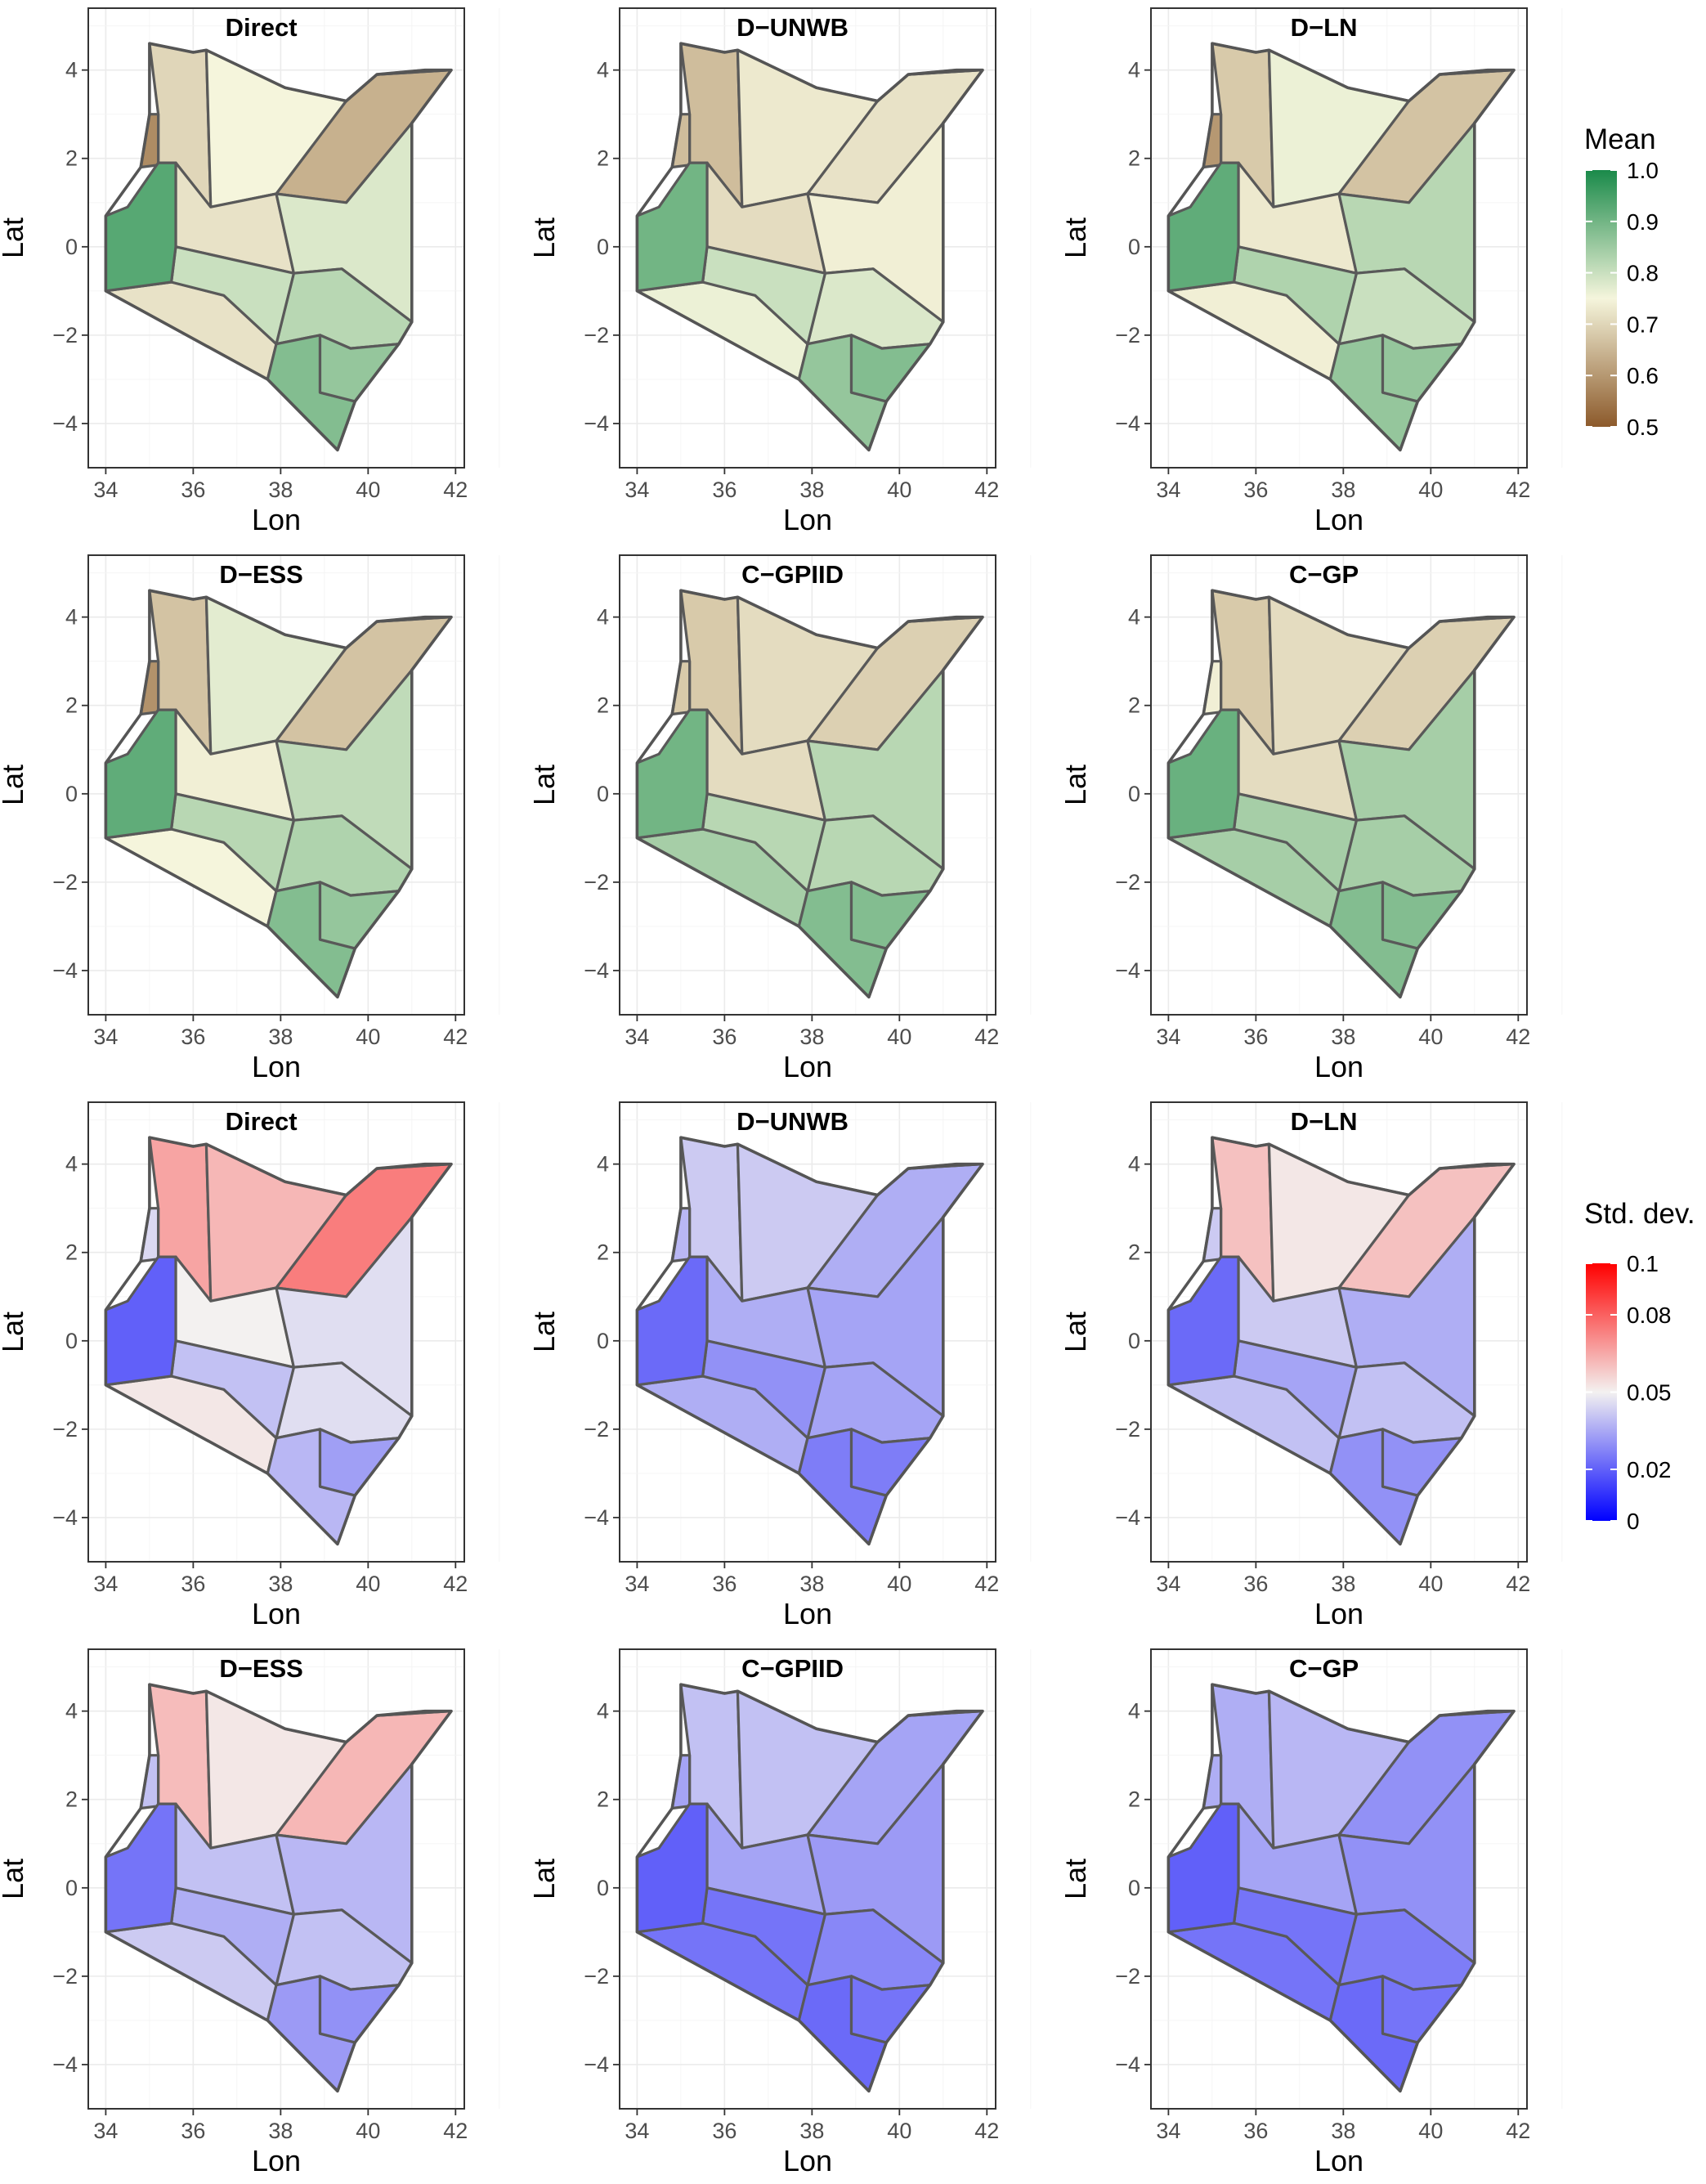 The image size is (1706, 2184). I want to click on panel-title: D−ESS, so click(261, 1669).